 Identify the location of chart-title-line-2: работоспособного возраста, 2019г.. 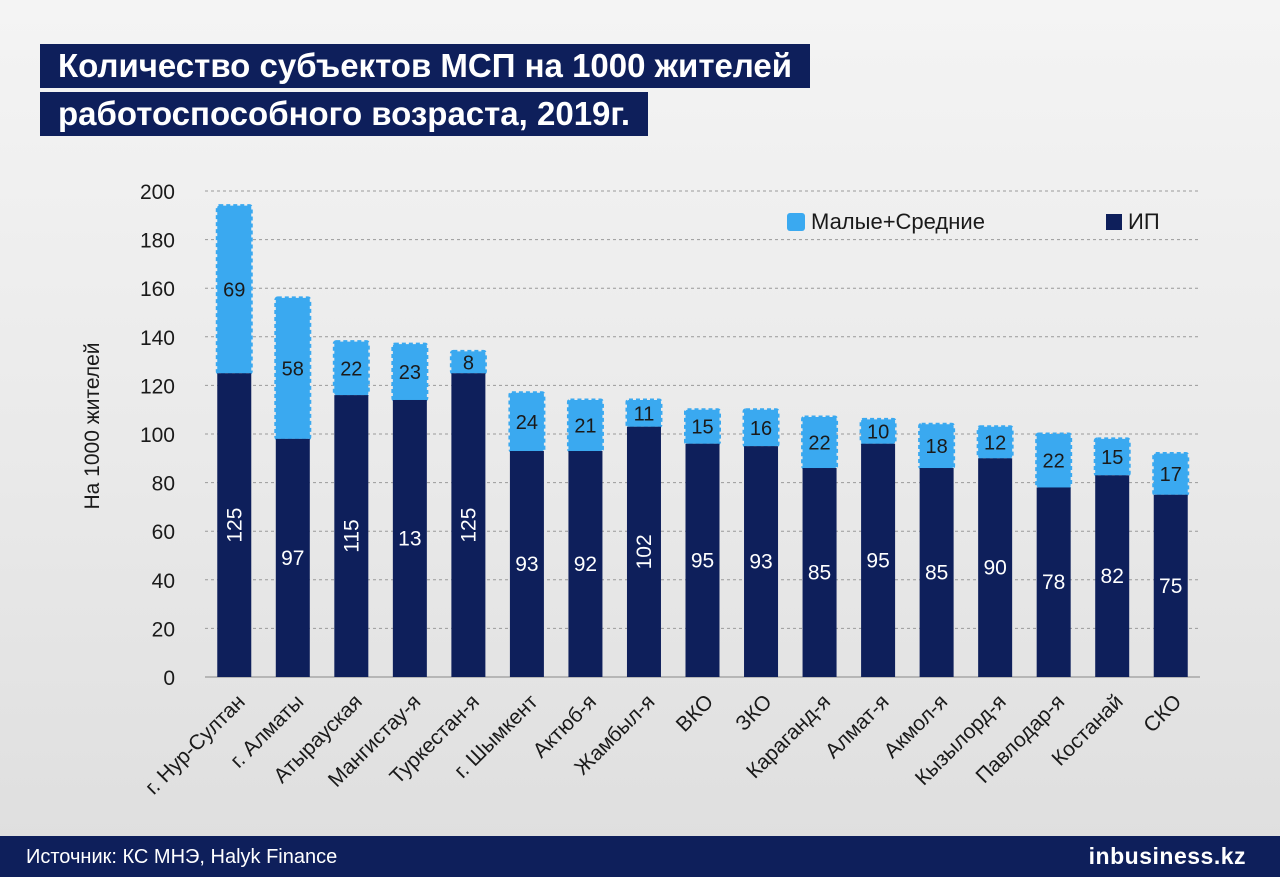
(344, 114).